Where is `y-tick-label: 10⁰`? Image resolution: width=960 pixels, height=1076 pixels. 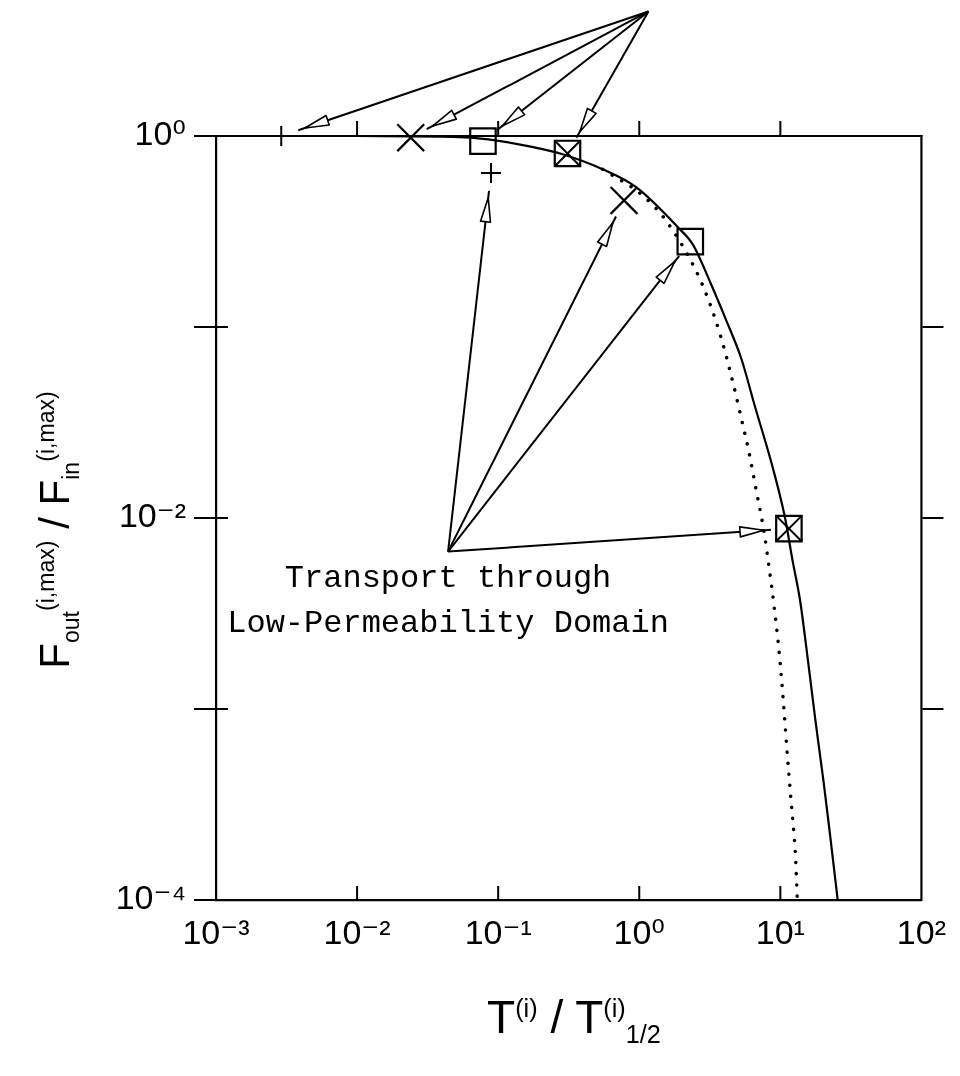 y-tick-label: 10⁰ is located at coordinates (160, 133).